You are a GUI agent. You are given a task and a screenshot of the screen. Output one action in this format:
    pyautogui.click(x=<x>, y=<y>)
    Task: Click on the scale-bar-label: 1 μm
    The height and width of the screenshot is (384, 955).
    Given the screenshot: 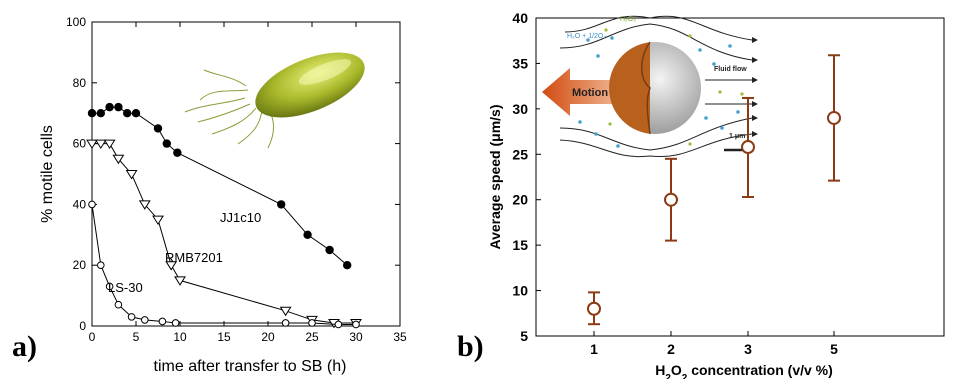 What is the action you would take?
    pyautogui.click(x=737, y=136)
    